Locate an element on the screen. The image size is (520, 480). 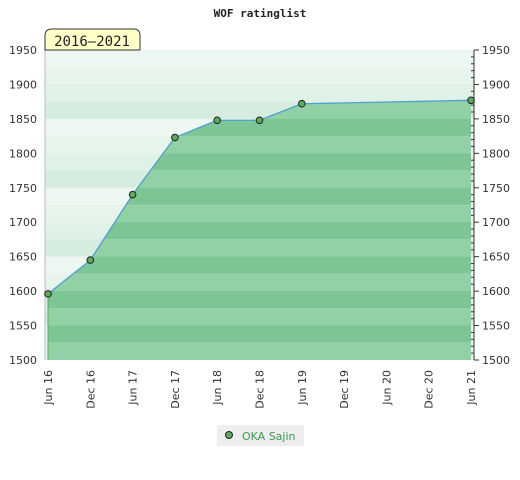
period-badge-box is located at coordinates (92, 39).